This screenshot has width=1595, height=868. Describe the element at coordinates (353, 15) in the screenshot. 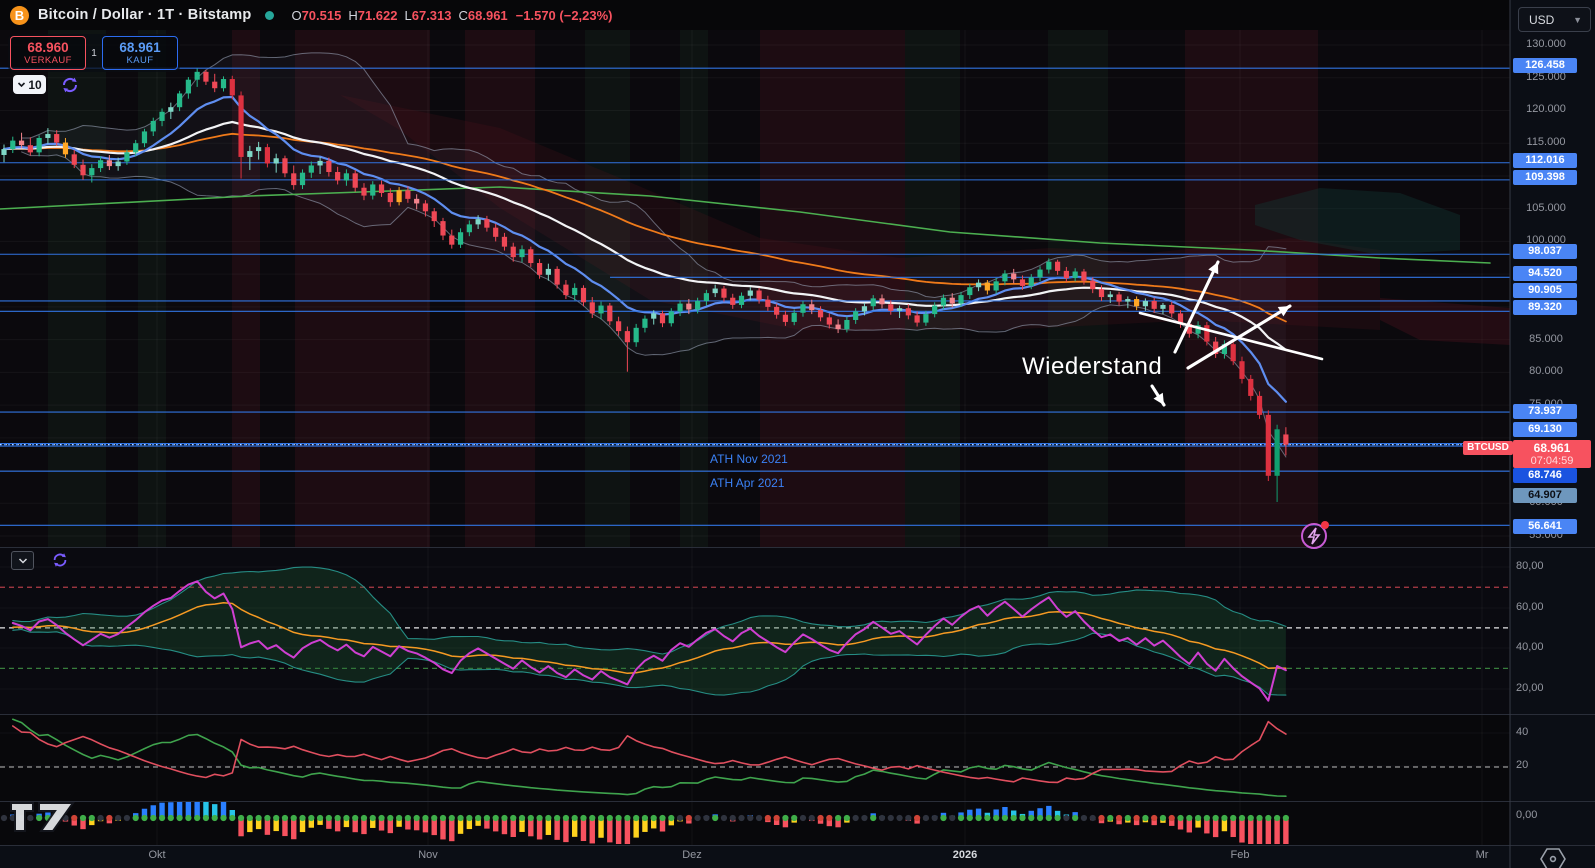

I see `high-label: H` at that location.